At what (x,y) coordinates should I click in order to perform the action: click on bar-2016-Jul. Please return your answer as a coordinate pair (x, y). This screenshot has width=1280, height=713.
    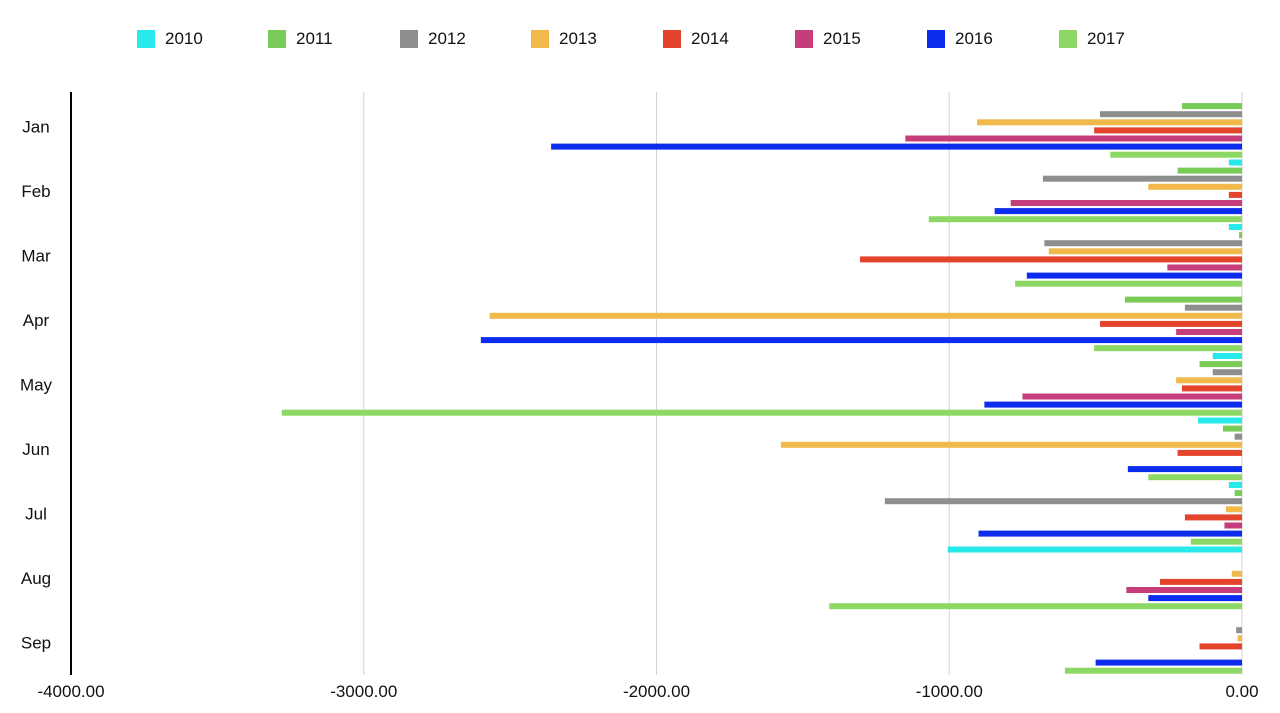
    Looking at the image, I should click on (1110, 533).